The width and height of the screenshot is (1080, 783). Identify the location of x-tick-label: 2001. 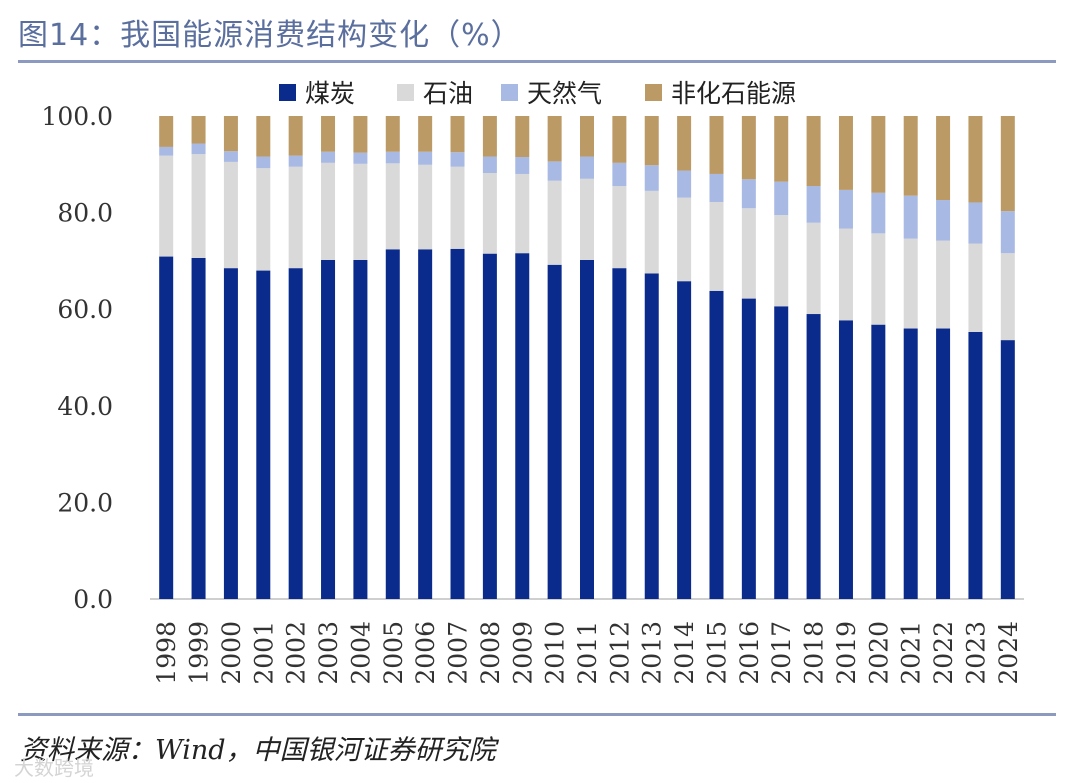
(263, 653).